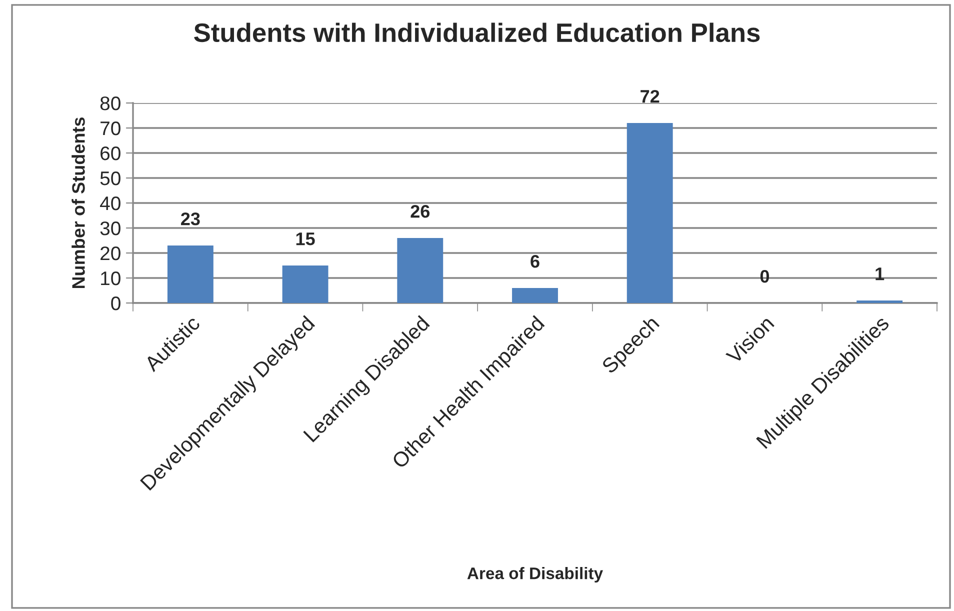  I want to click on y-tick-label: 60, so click(110, 153).